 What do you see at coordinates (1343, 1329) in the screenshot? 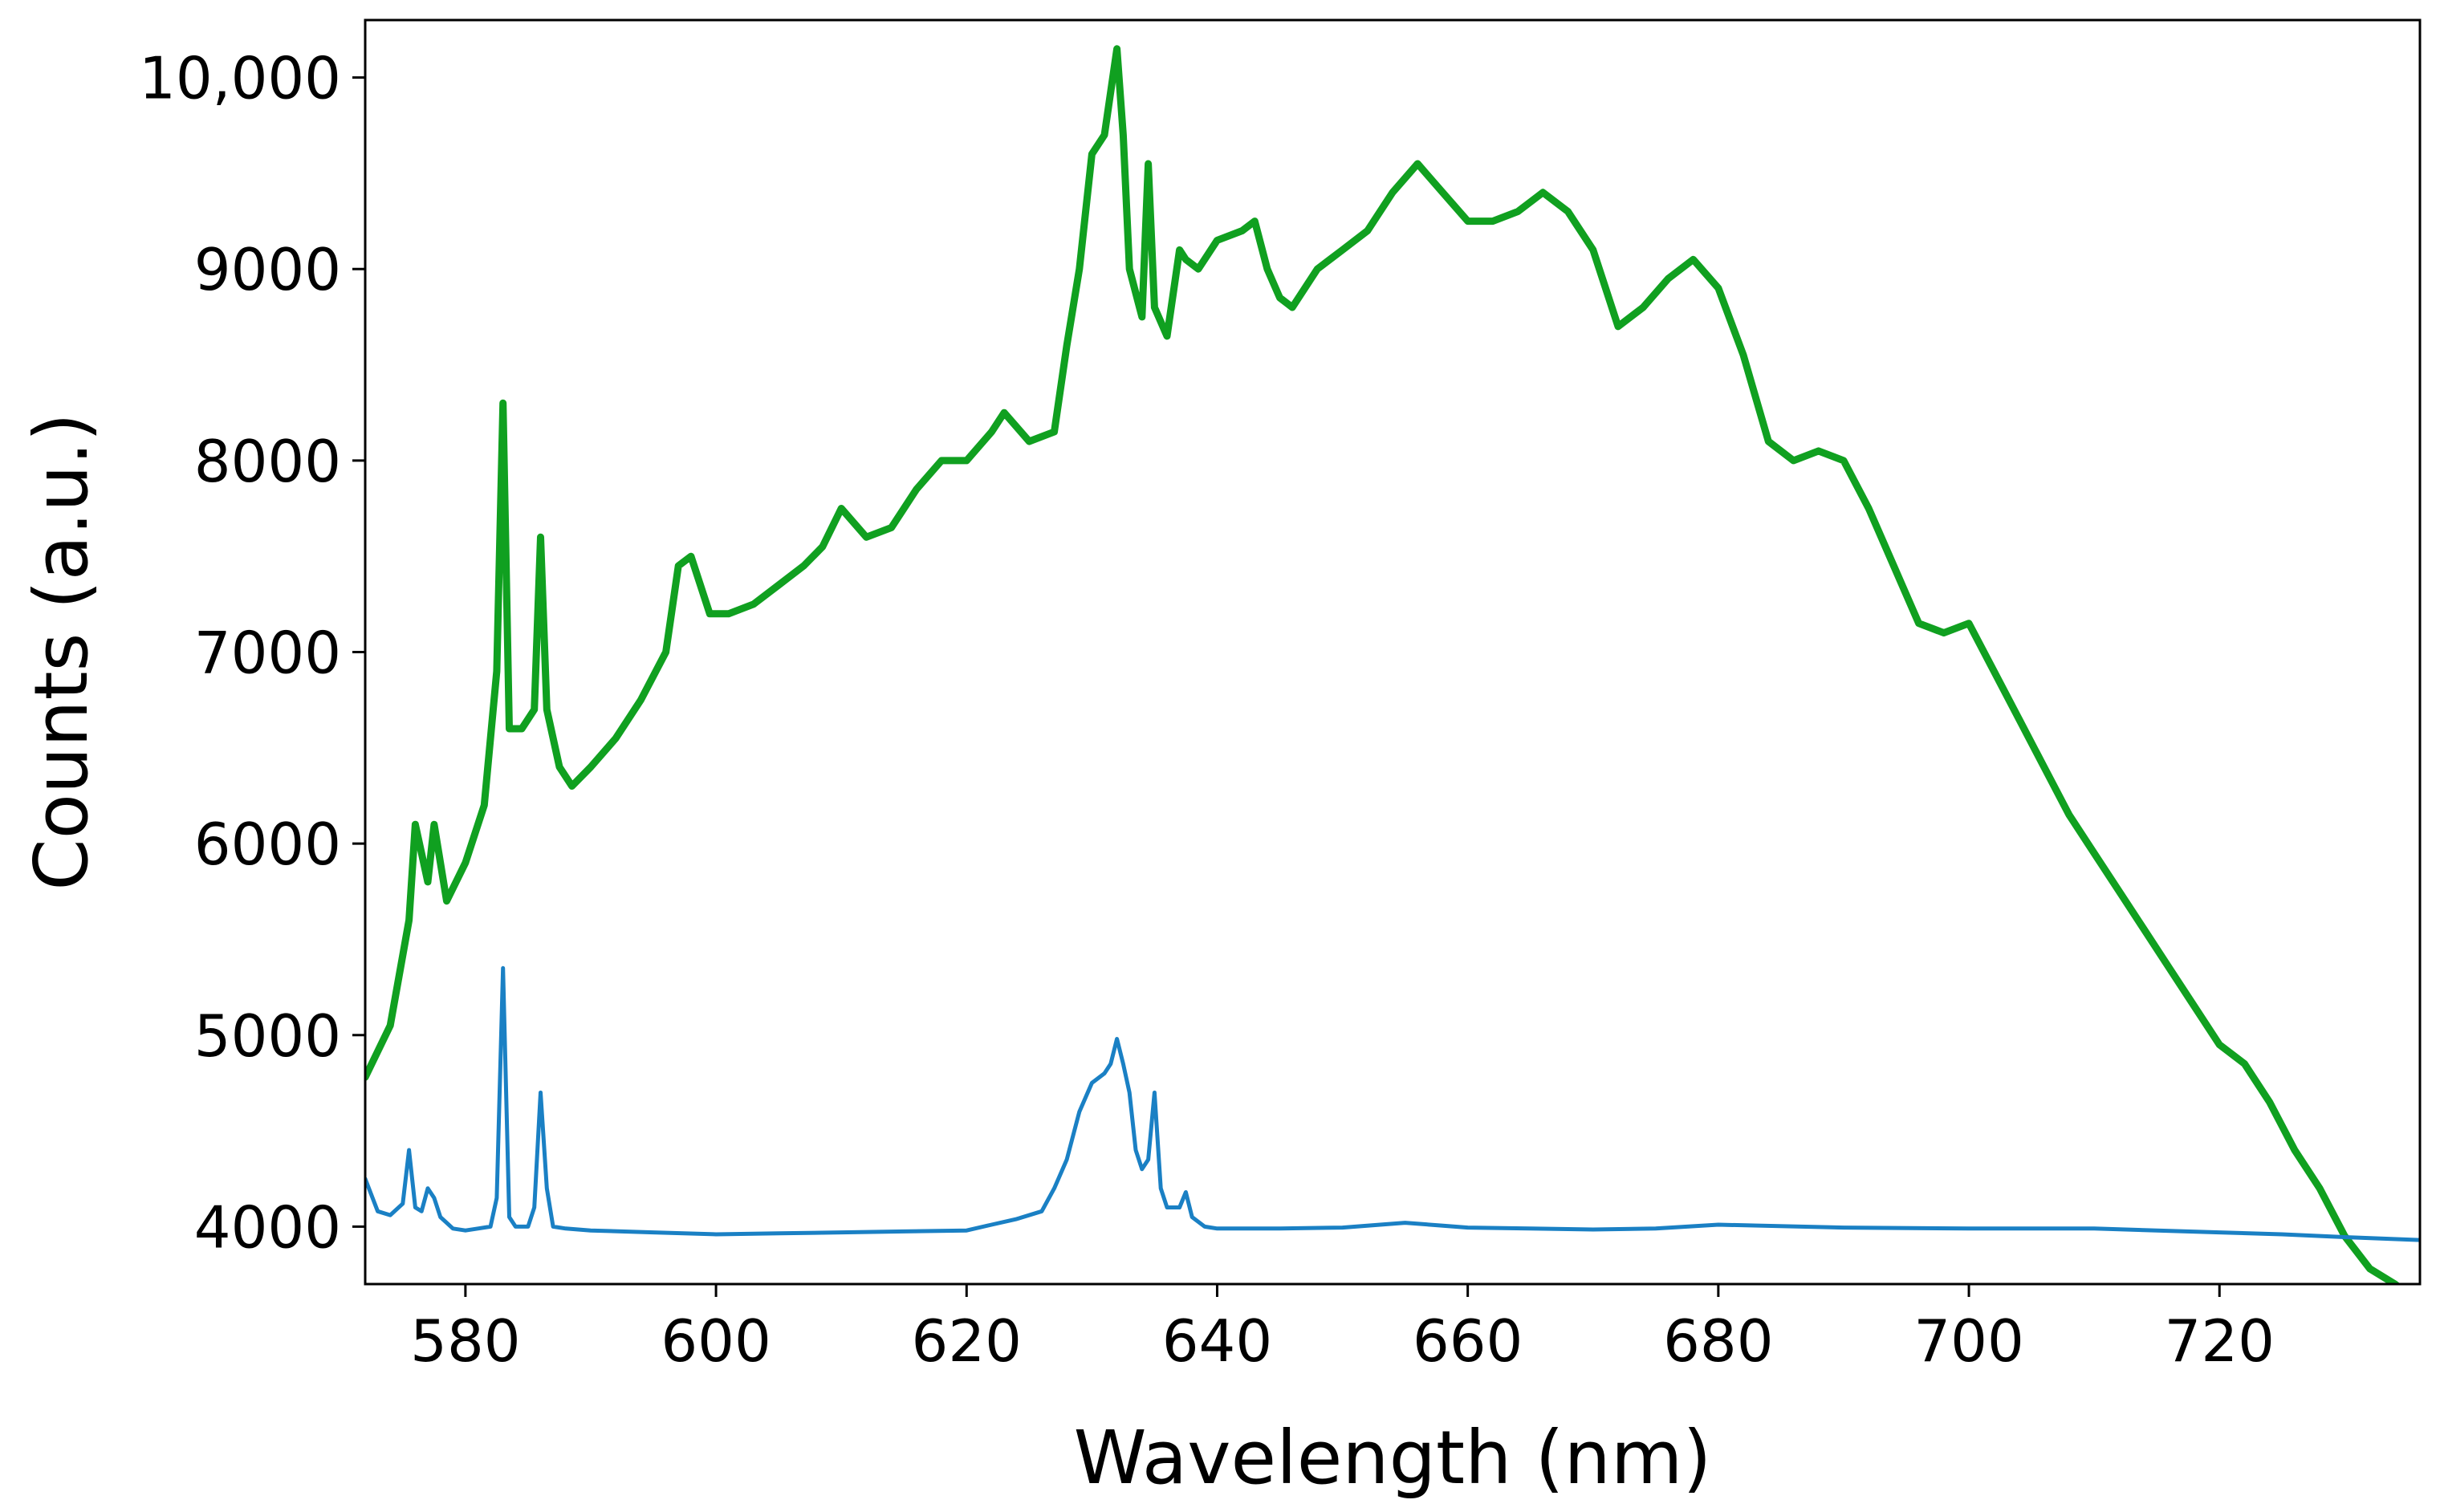
I see `x-axis: 580 600 620 640 660 680 700 720` at bounding box center [1343, 1329].